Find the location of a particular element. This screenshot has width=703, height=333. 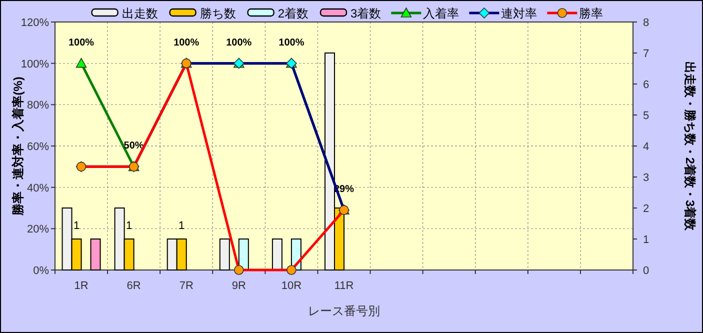

y-tick-label: 20% is located at coordinates (38, 230).